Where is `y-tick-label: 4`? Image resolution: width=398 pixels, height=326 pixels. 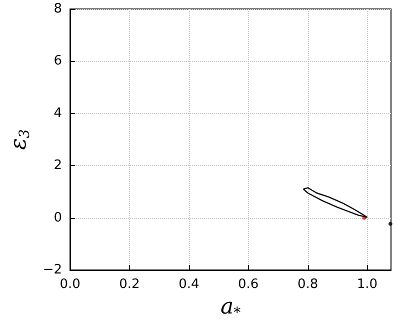 y-tick-label: 4 is located at coordinates (58, 113).